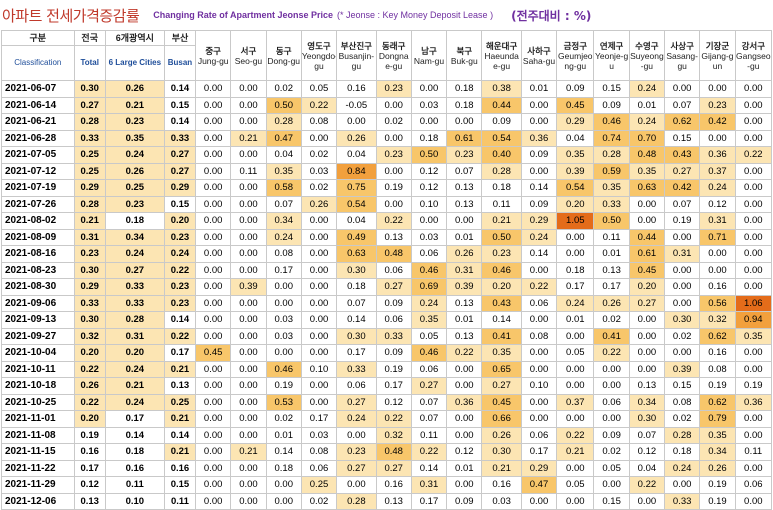  I want to click on value-cell: 0.46, so click(429, 353).